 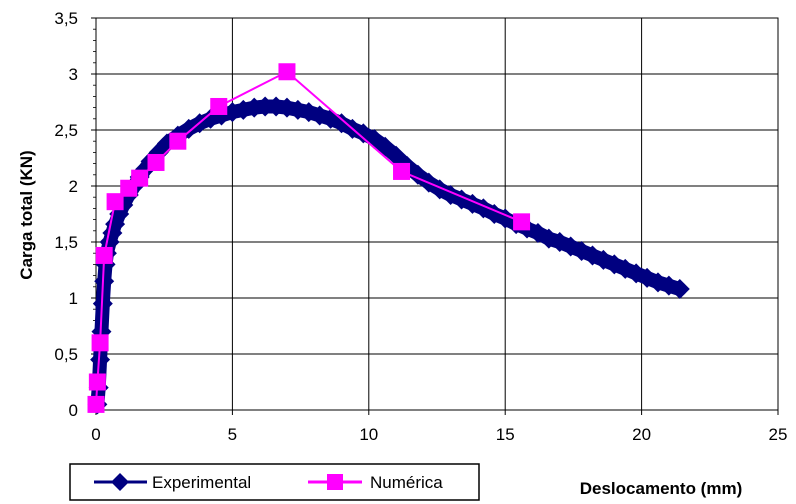 I want to click on legend: Experimental Numérica, so click(x=274, y=482).